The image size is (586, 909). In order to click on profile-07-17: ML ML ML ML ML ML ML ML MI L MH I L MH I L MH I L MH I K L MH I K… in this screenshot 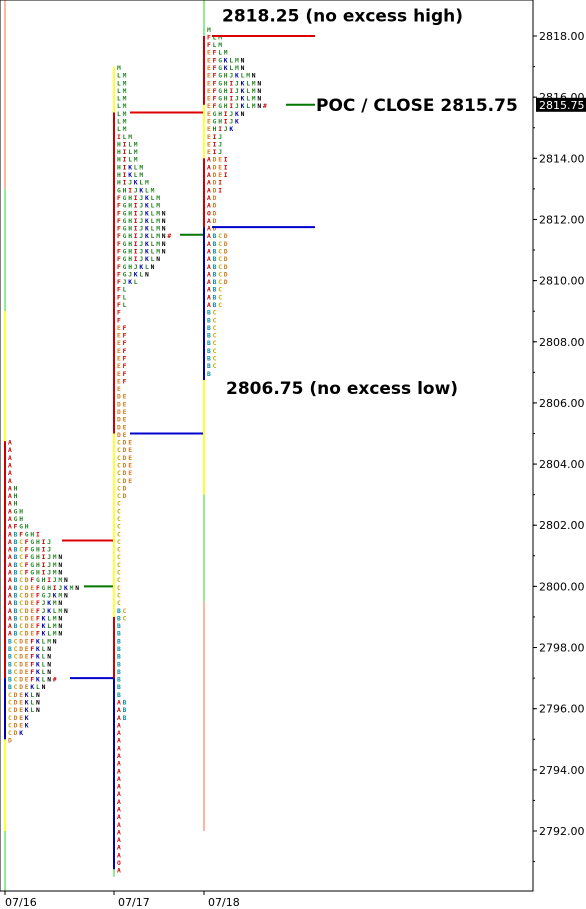, I will do `click(144, 470)`.